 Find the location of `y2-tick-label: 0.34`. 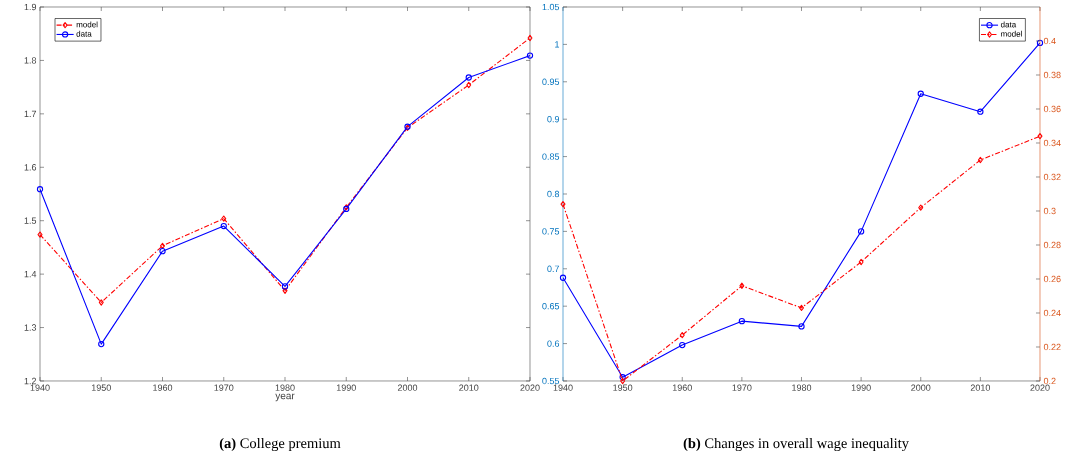

y2-tick-label: 0.34 is located at coordinates (1052, 143).